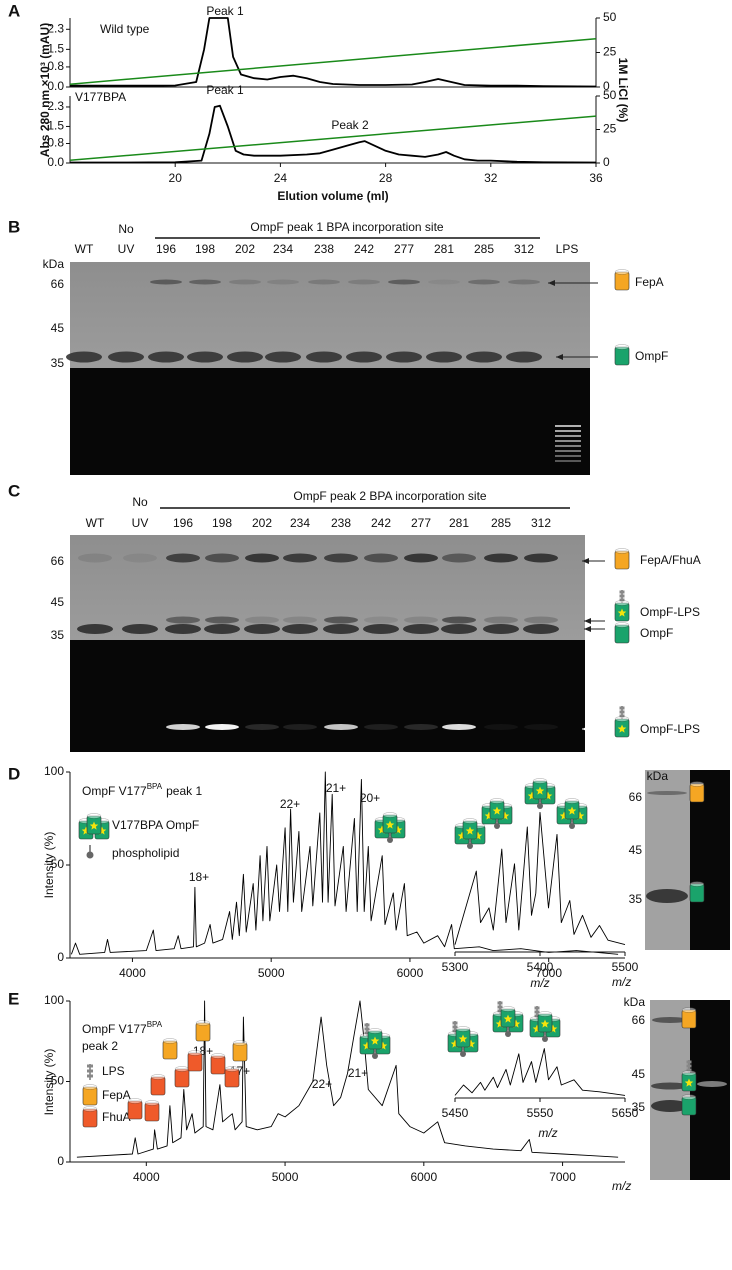 This screenshot has width=732, height=1270. Describe the element at coordinates (114, 791) in the screenshot. I see `title-text: OmpF V177` at that location.